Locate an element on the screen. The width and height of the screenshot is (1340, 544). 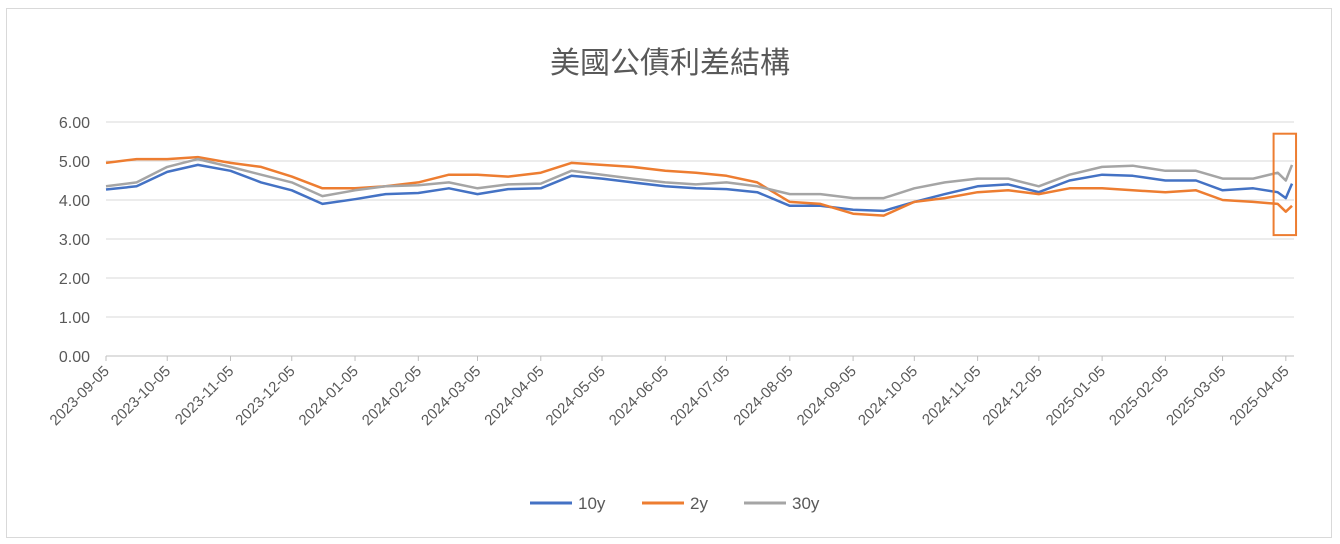
x-tick-label: 2024-03-05 is located at coordinates (451, 396).